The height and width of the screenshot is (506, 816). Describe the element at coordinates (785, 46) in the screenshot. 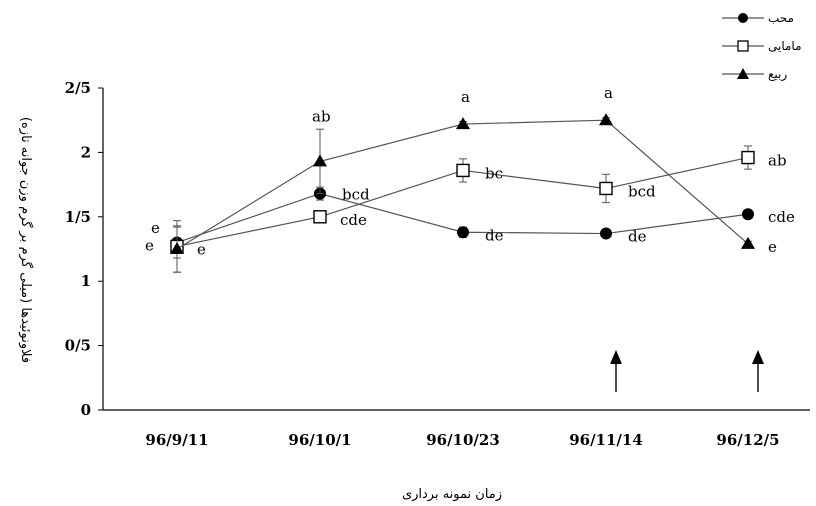

I see `legend-label: مامایی` at that location.